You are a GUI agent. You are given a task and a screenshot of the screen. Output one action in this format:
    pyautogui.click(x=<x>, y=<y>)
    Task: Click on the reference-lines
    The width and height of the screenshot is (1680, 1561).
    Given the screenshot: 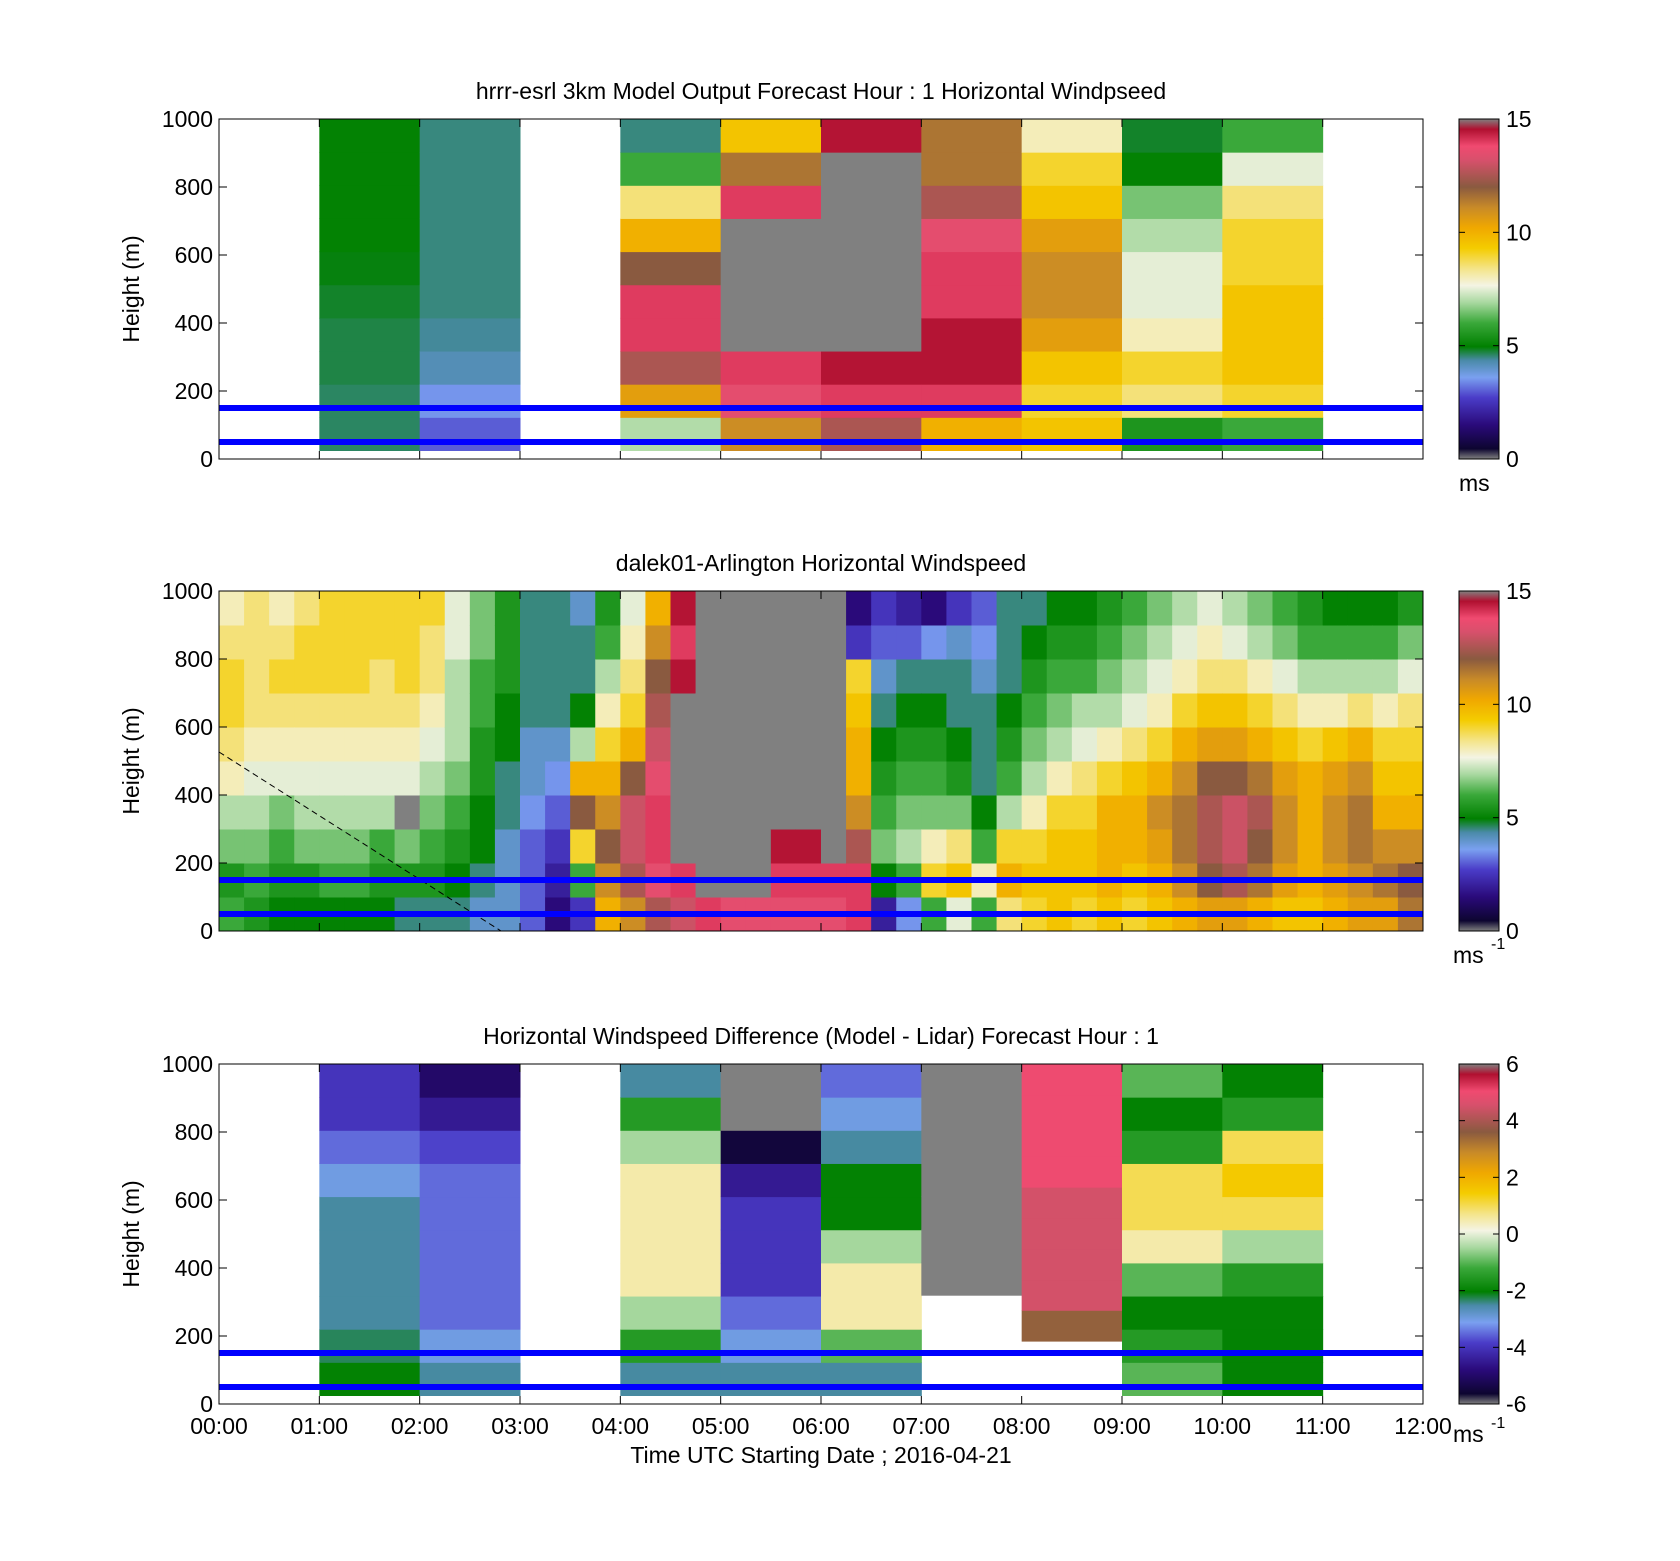 What is the action you would take?
    pyautogui.click(x=821, y=897)
    